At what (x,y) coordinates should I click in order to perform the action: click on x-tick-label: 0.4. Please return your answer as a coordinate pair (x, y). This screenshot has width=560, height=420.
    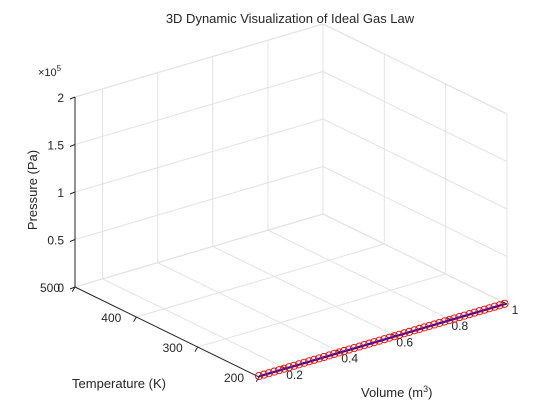
    Looking at the image, I should click on (349, 359).